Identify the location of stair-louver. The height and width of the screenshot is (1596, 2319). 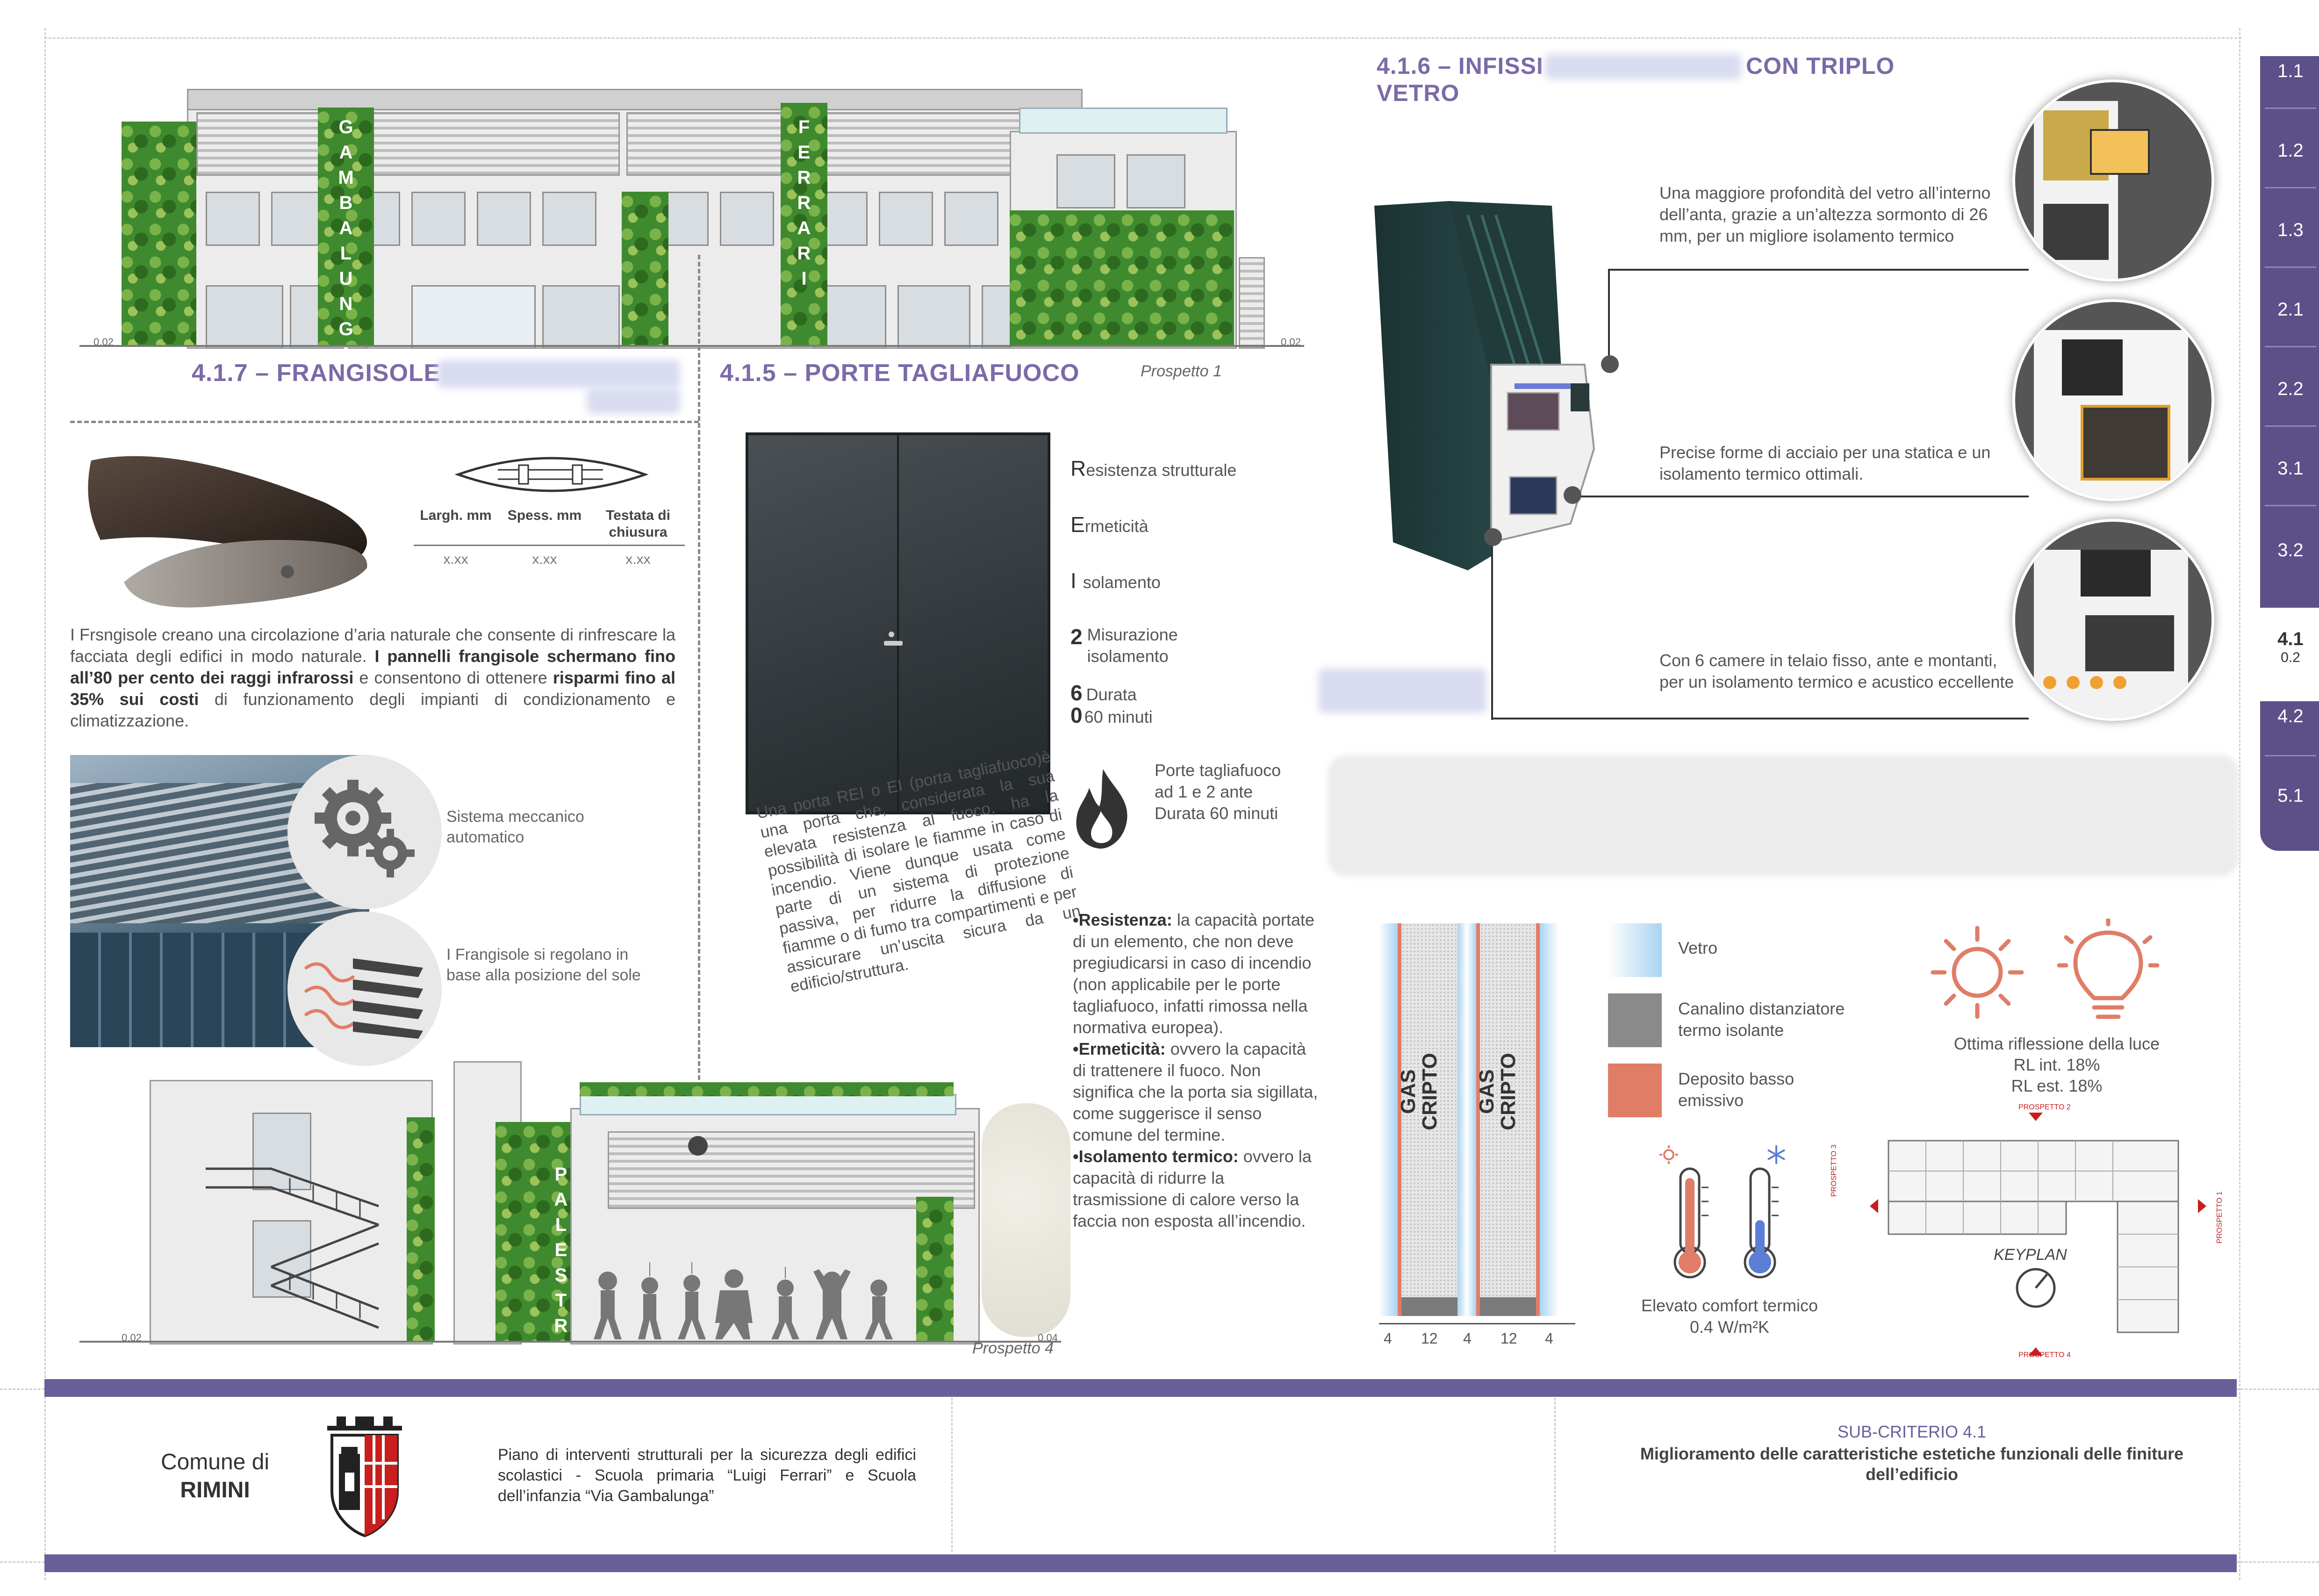
(1252, 303).